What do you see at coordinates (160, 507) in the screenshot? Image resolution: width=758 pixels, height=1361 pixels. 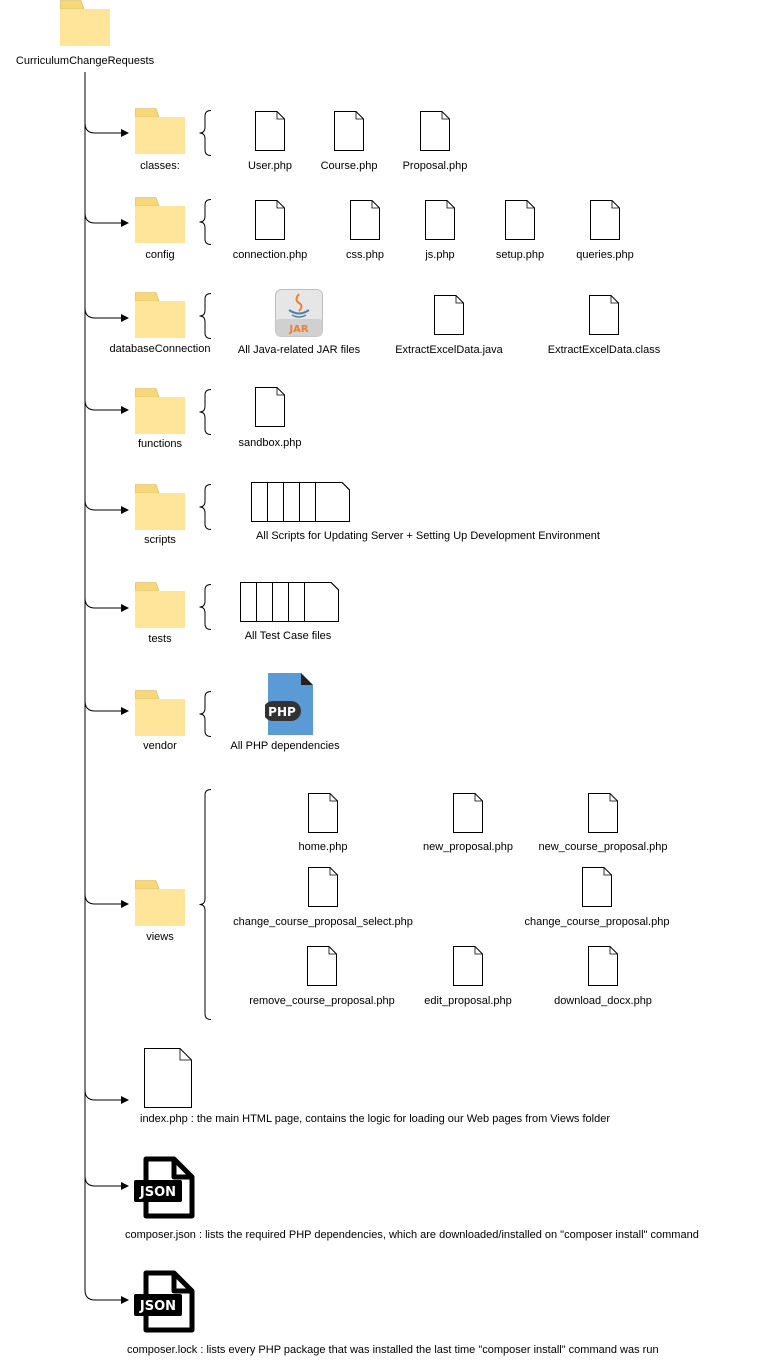 I see `folder-icon-scripts` at bounding box center [160, 507].